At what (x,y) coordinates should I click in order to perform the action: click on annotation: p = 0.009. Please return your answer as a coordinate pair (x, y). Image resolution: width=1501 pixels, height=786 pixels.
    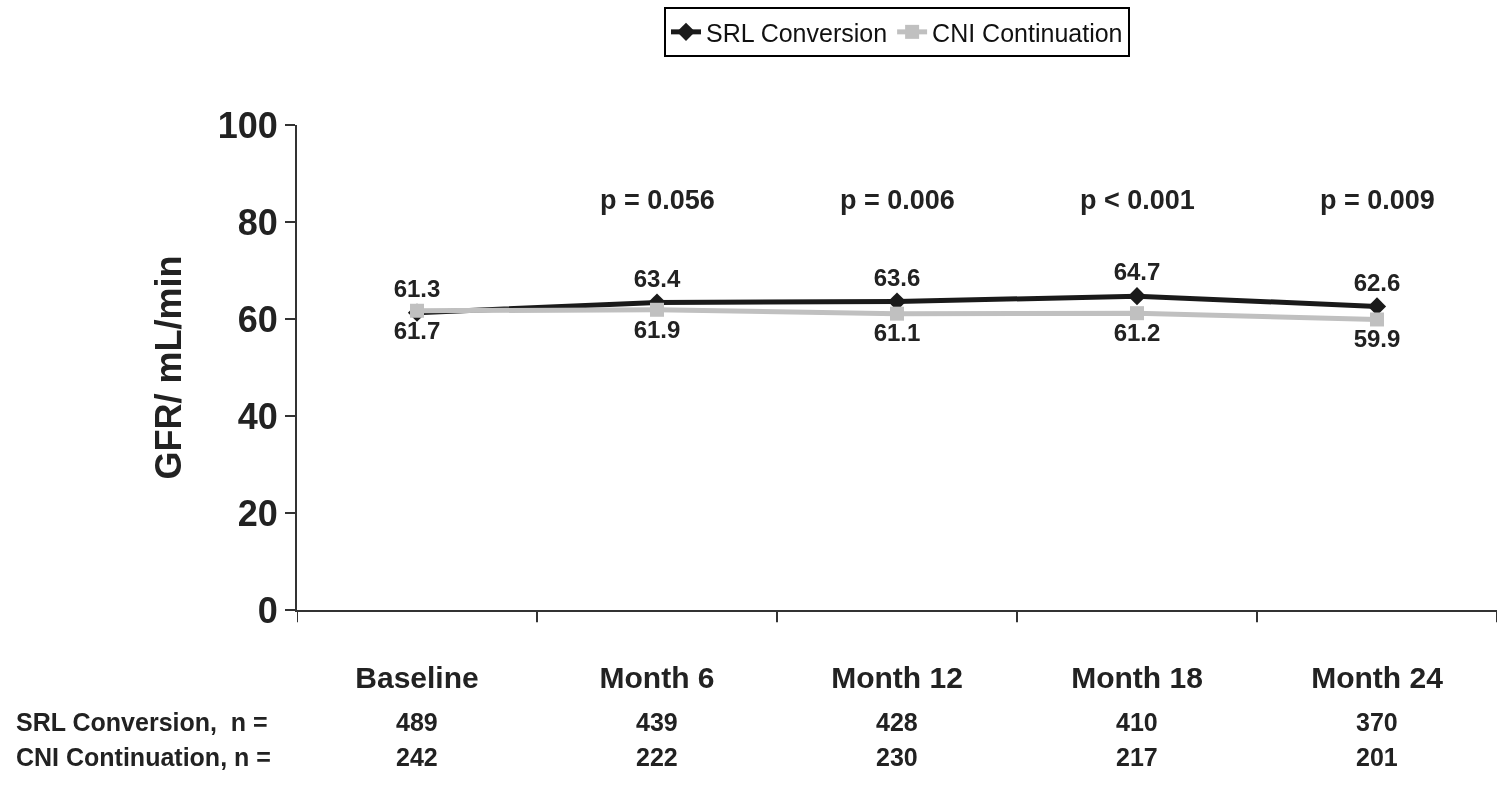
    Looking at the image, I should click on (1377, 200).